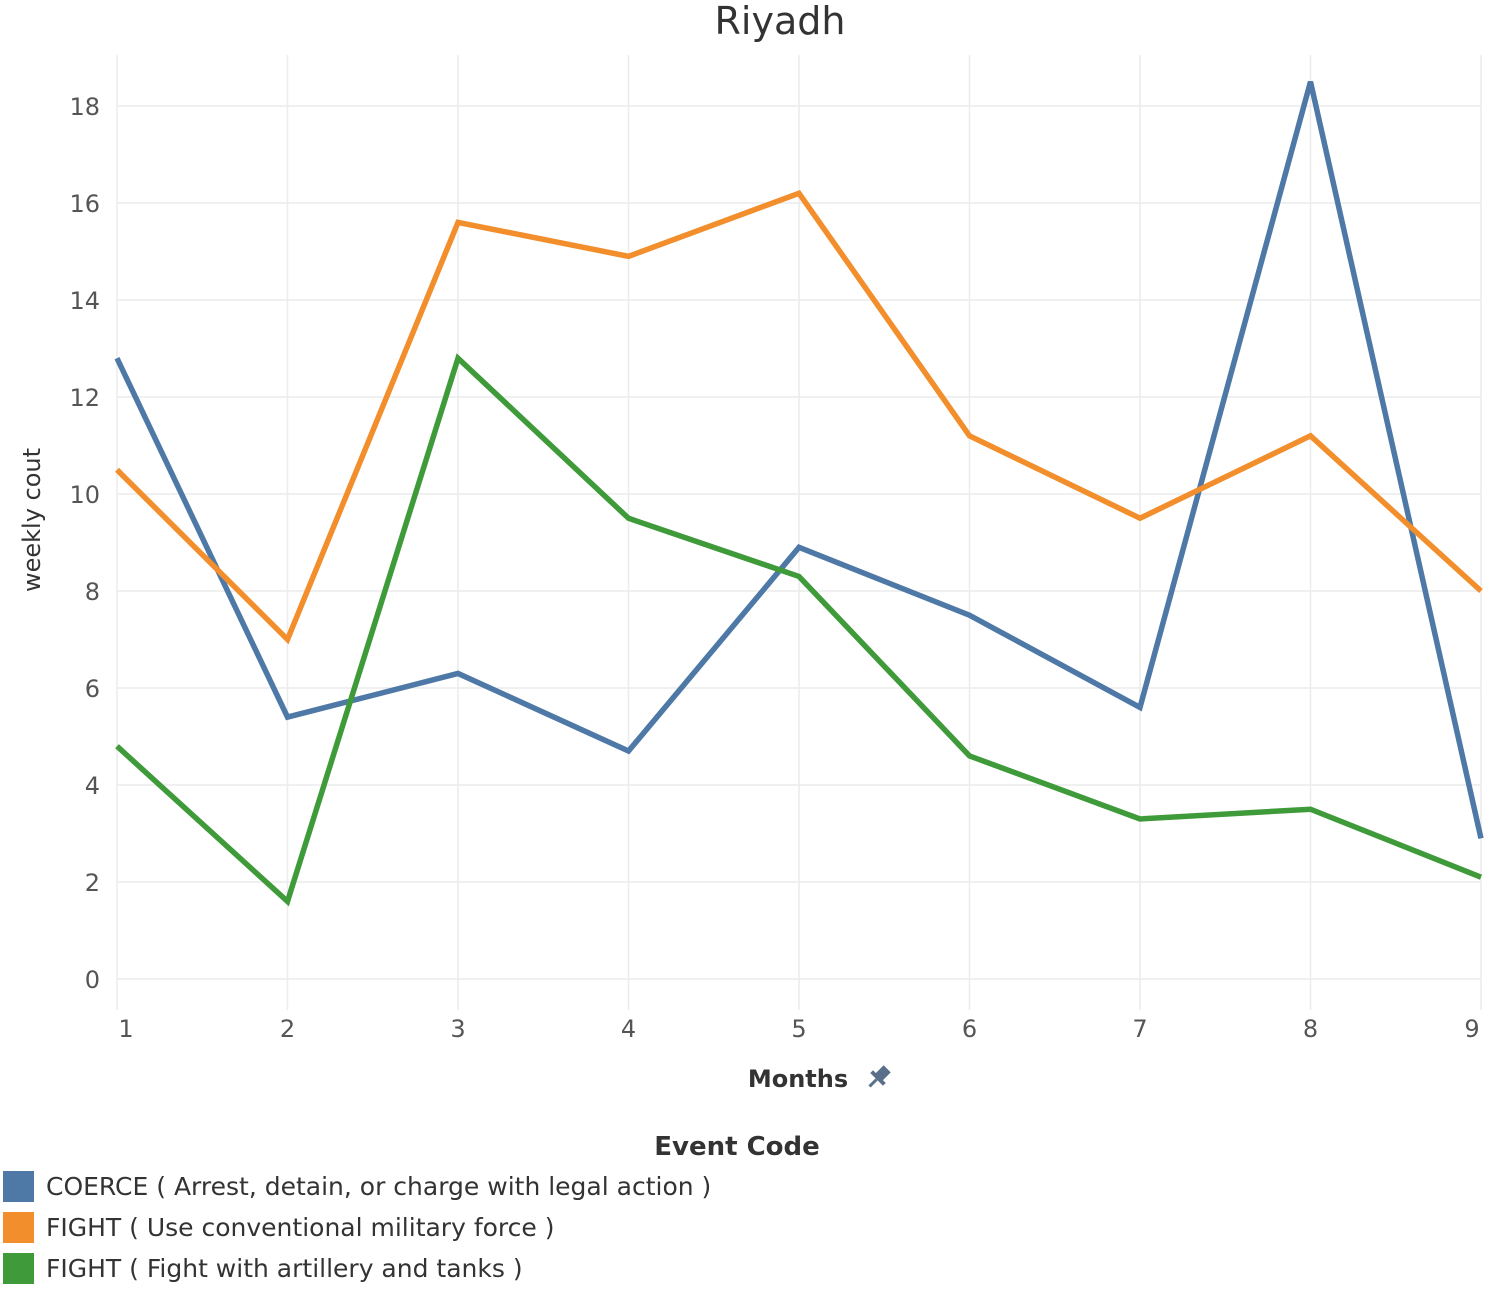 The image size is (1486, 1289). What do you see at coordinates (780, 21) in the screenshot?
I see `chart-title: Riyadh` at bounding box center [780, 21].